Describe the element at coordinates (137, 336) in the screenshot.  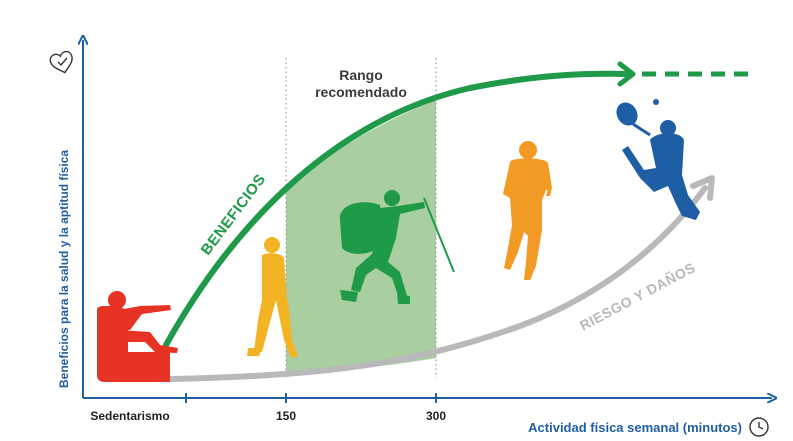
I see `sitting-person-icon` at that location.